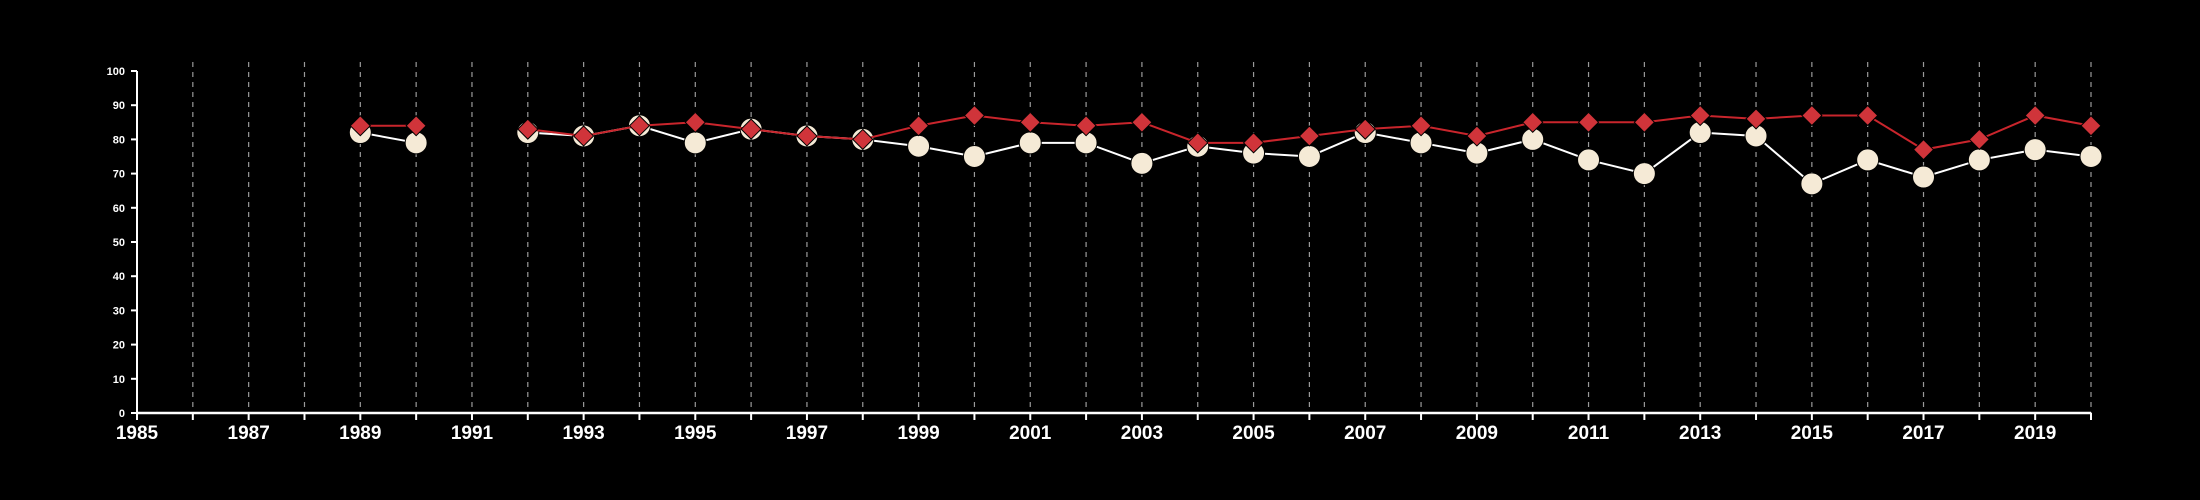 The height and width of the screenshot is (500, 2200). What do you see at coordinates (1253, 433) in the screenshot?
I see `x-tick-label: 2005` at bounding box center [1253, 433].